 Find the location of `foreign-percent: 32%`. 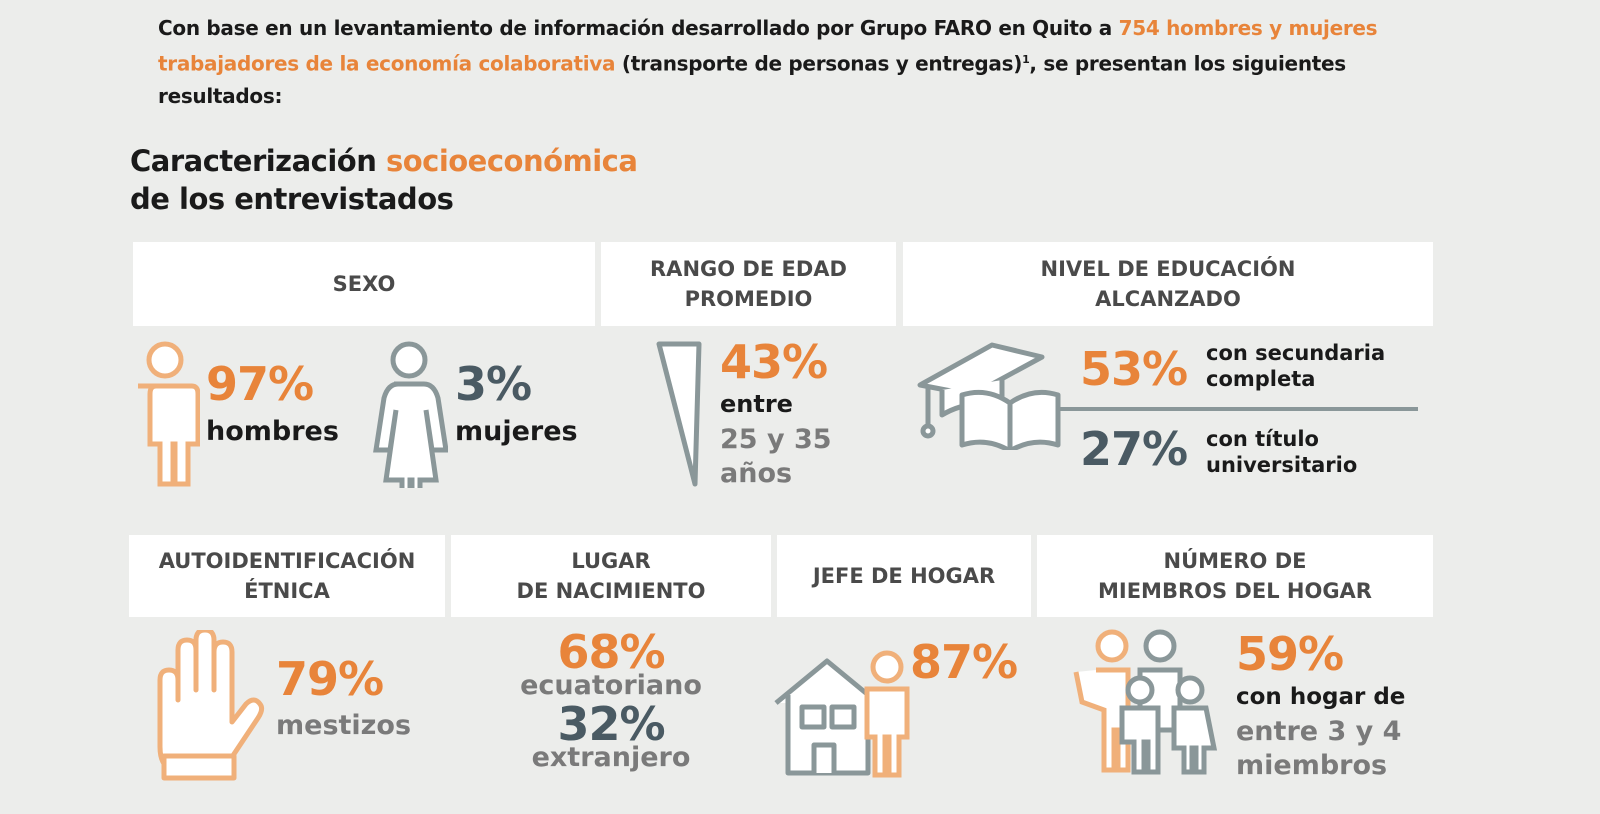

foreign-percent: 32% is located at coordinates (611, 724).